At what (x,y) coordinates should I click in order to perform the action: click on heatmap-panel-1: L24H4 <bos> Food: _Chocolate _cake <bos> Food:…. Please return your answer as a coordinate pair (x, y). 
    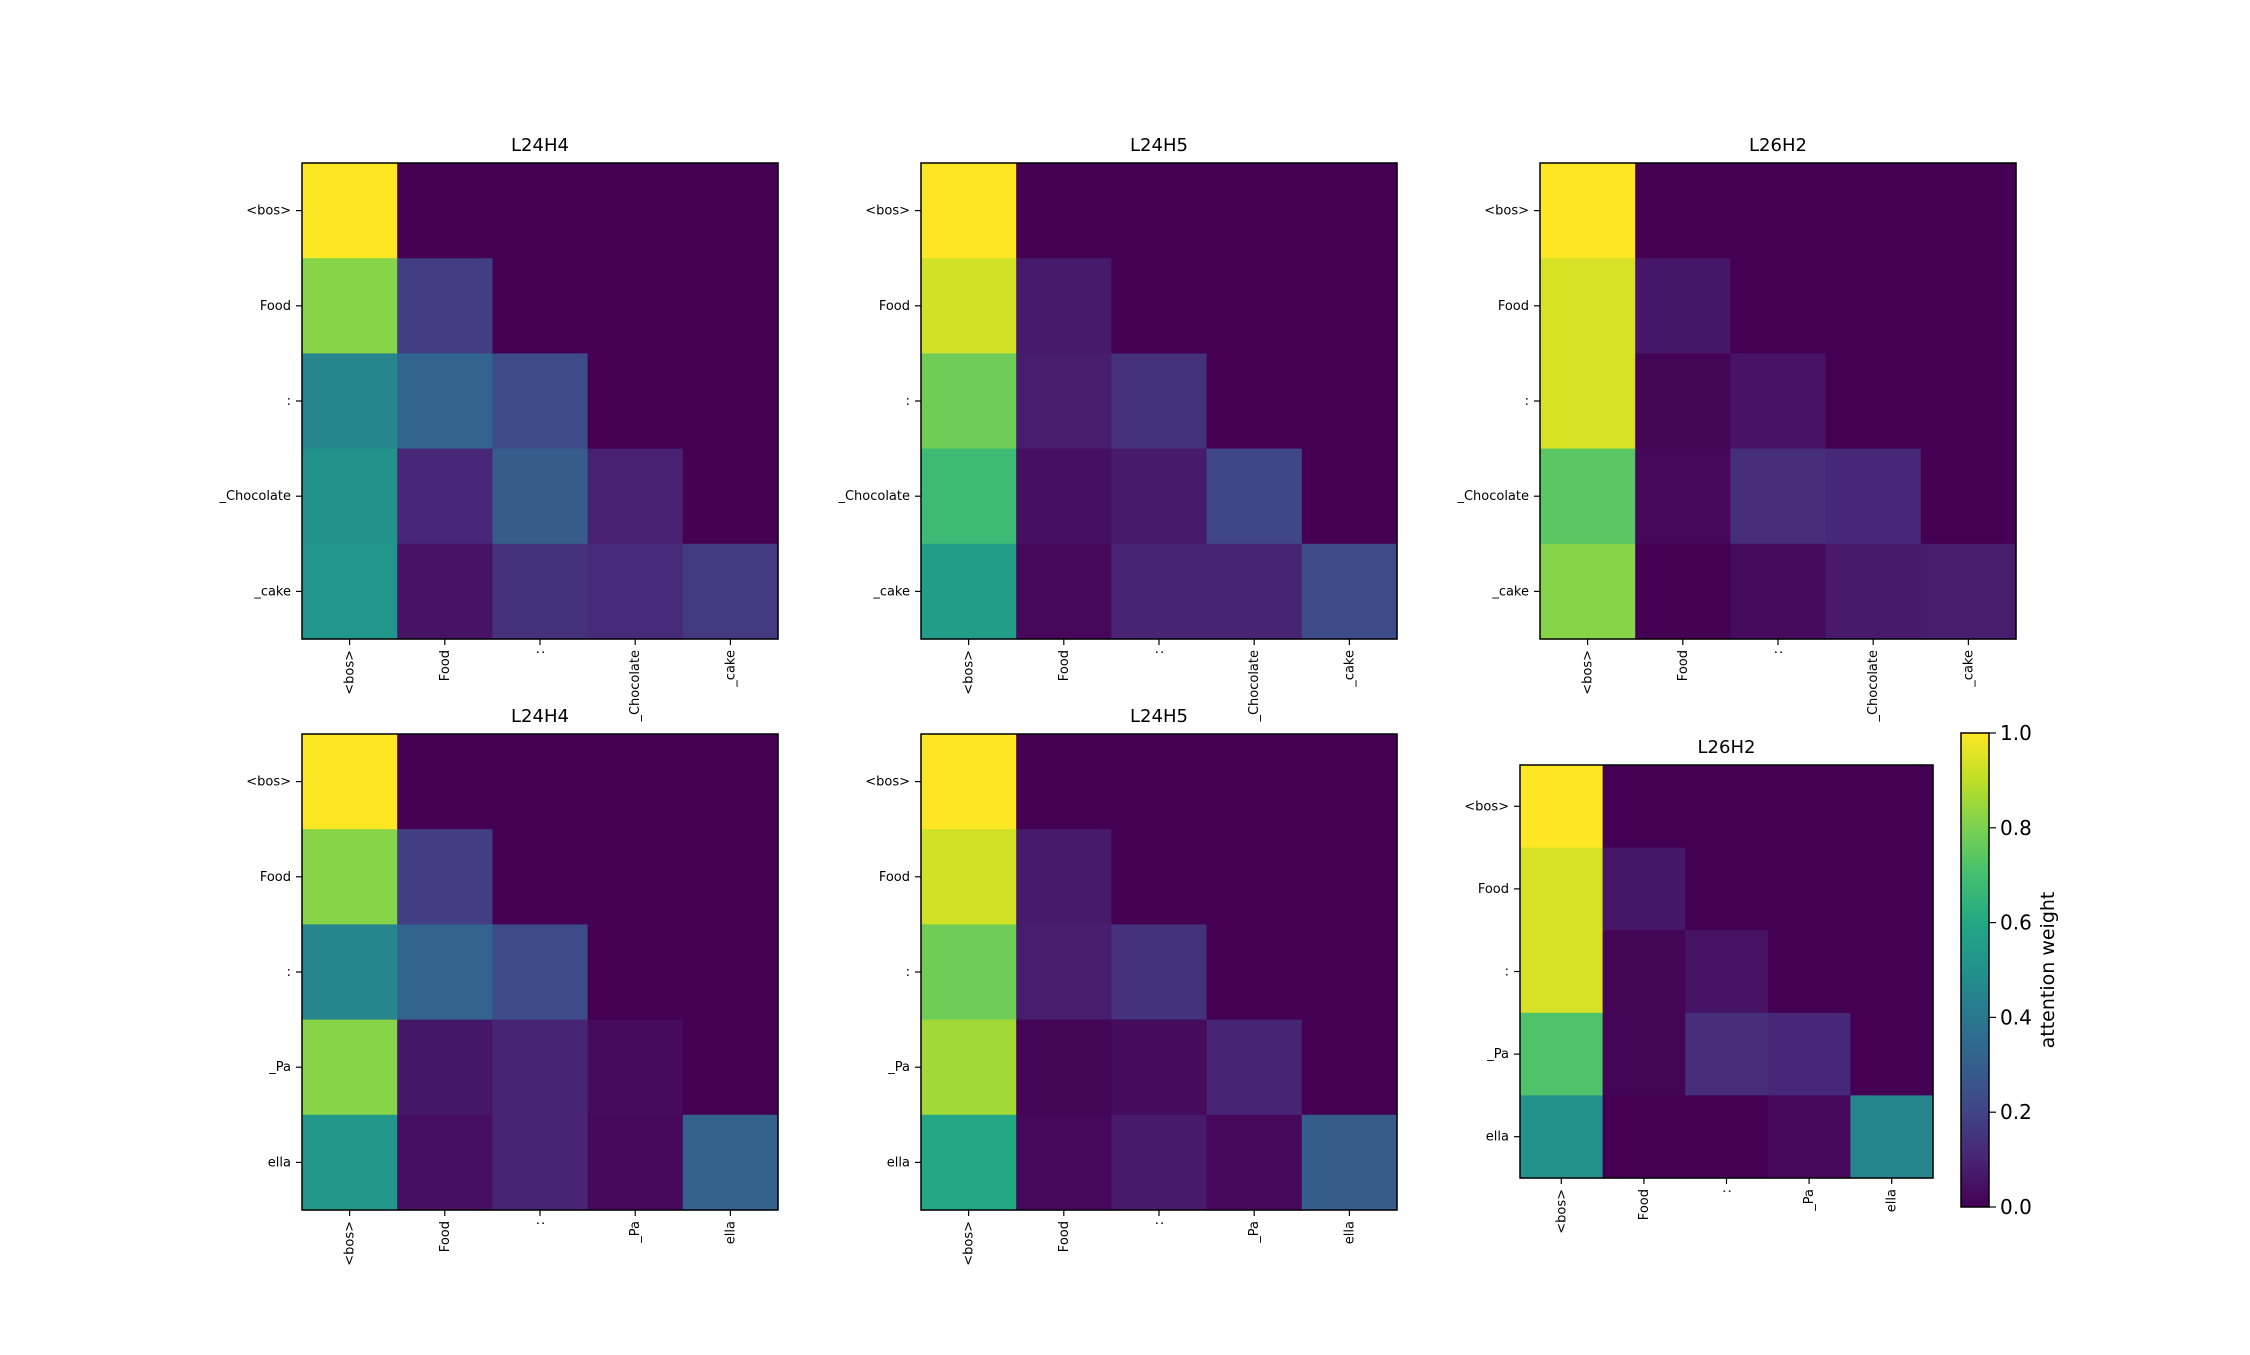
    Looking at the image, I should click on (498, 429).